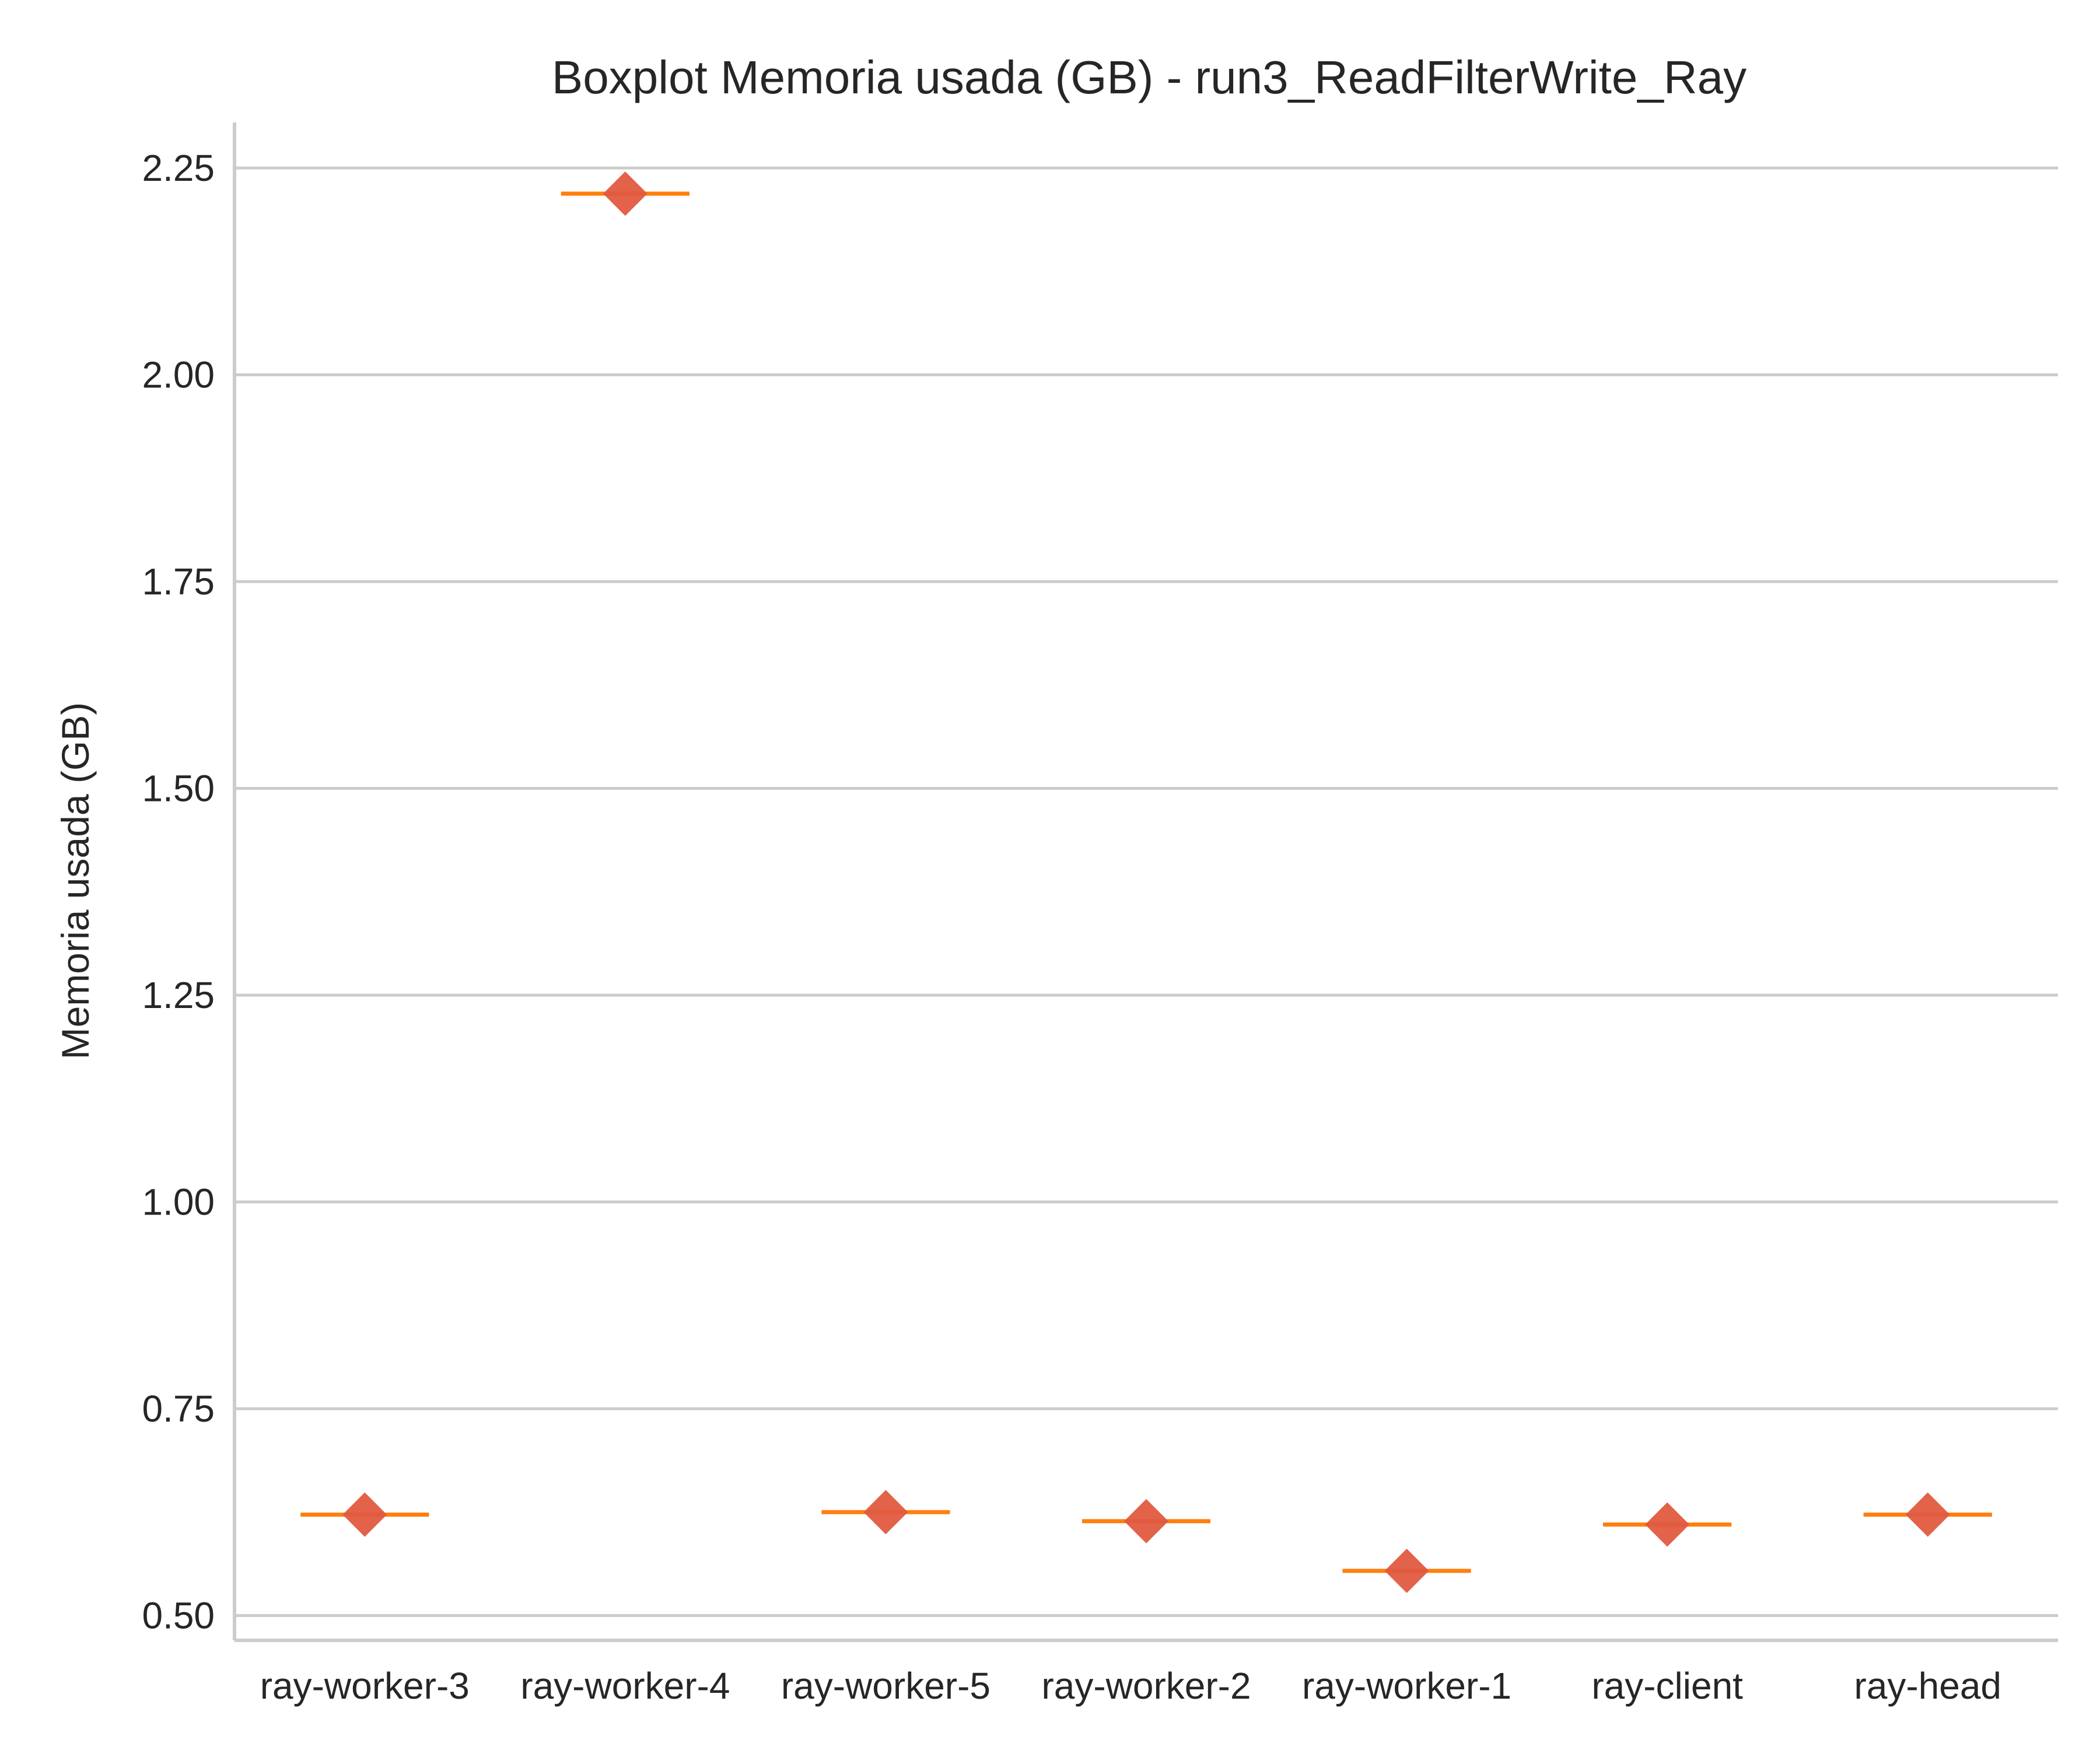 Image resolution: width=2100 pixels, height=1750 pixels. I want to click on x-tick-label: ray-worker-1, so click(1406, 1686).